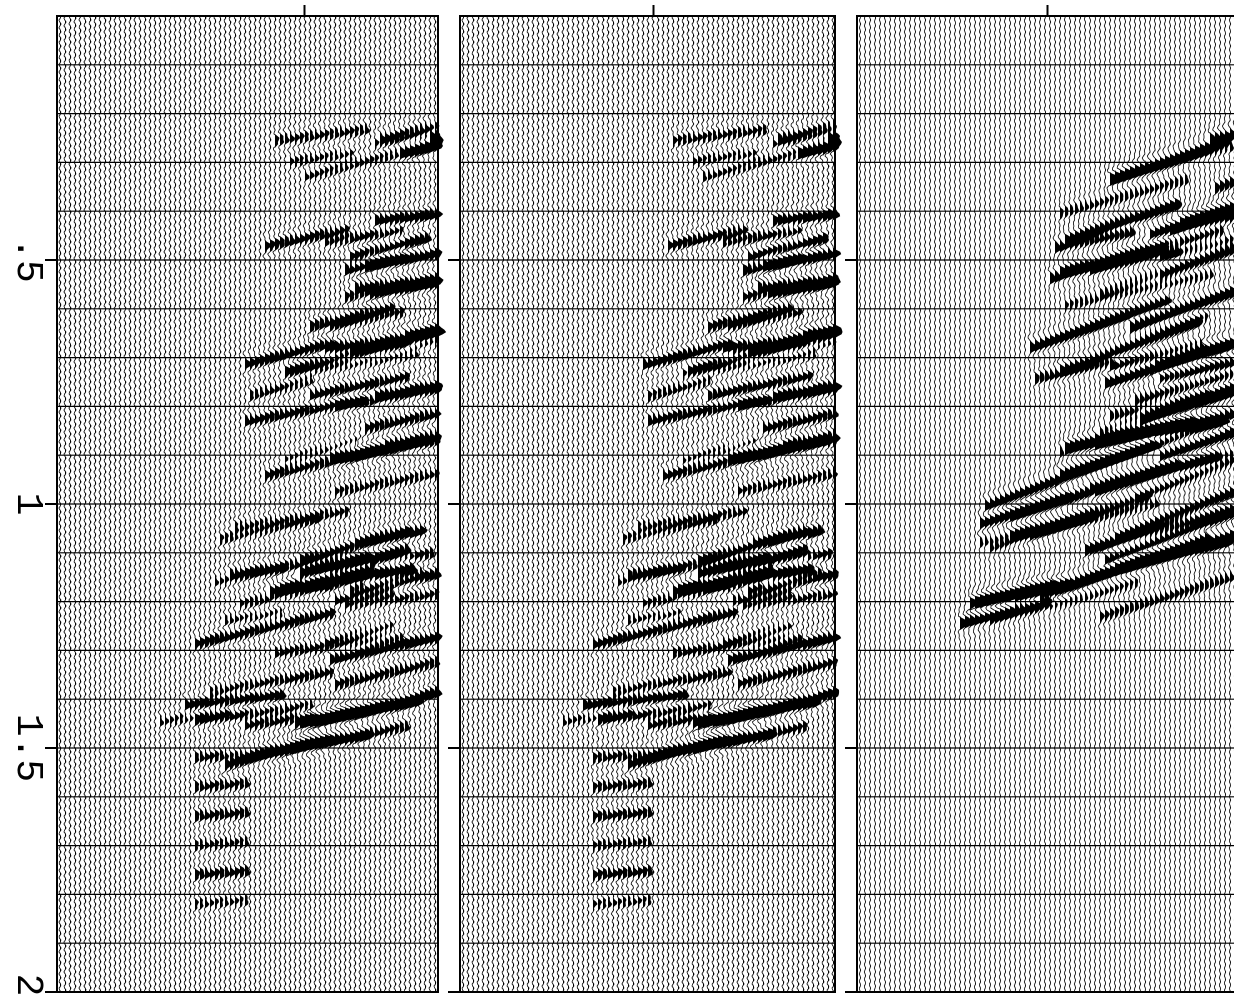  I want to click on y-tick-label: .5, so click(27, 260).